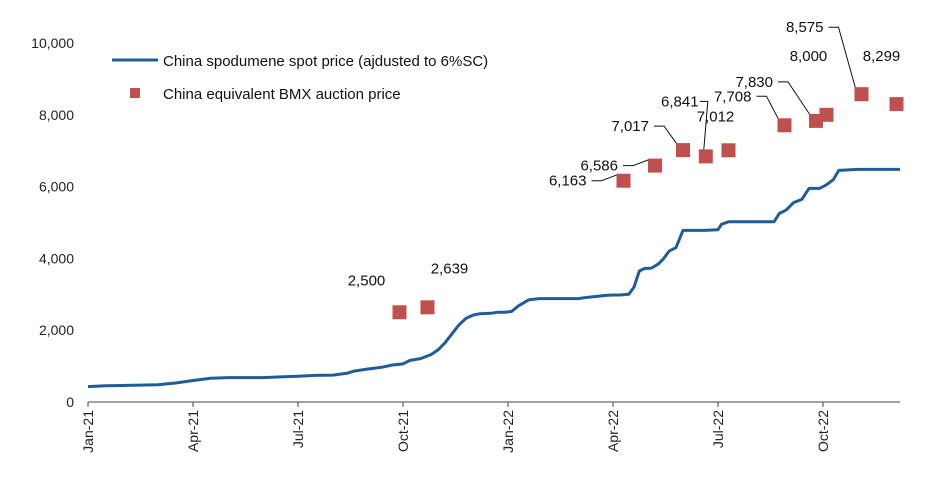 This screenshot has height=479, width=927. What do you see at coordinates (56, 187) in the screenshot?
I see `y-tick-label: 6,000` at bounding box center [56, 187].